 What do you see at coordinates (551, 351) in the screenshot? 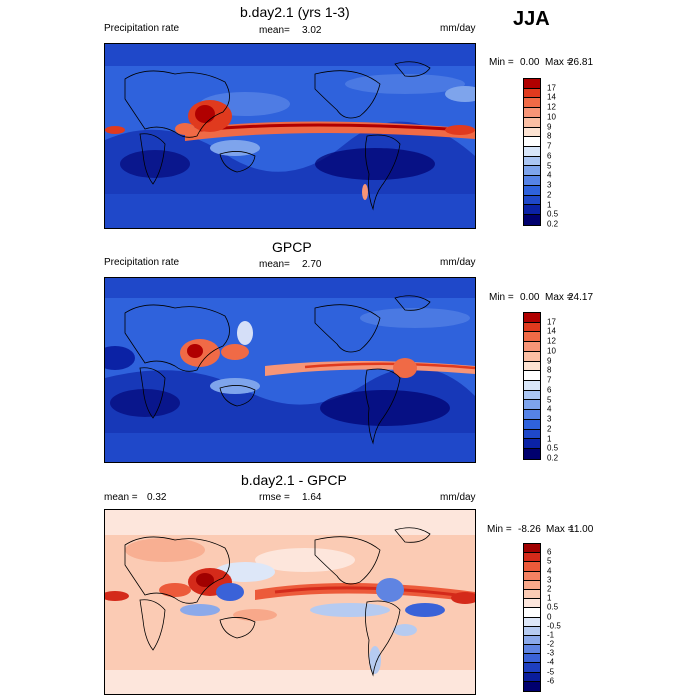
I see `colorbar-tick-label: 10` at bounding box center [551, 351].